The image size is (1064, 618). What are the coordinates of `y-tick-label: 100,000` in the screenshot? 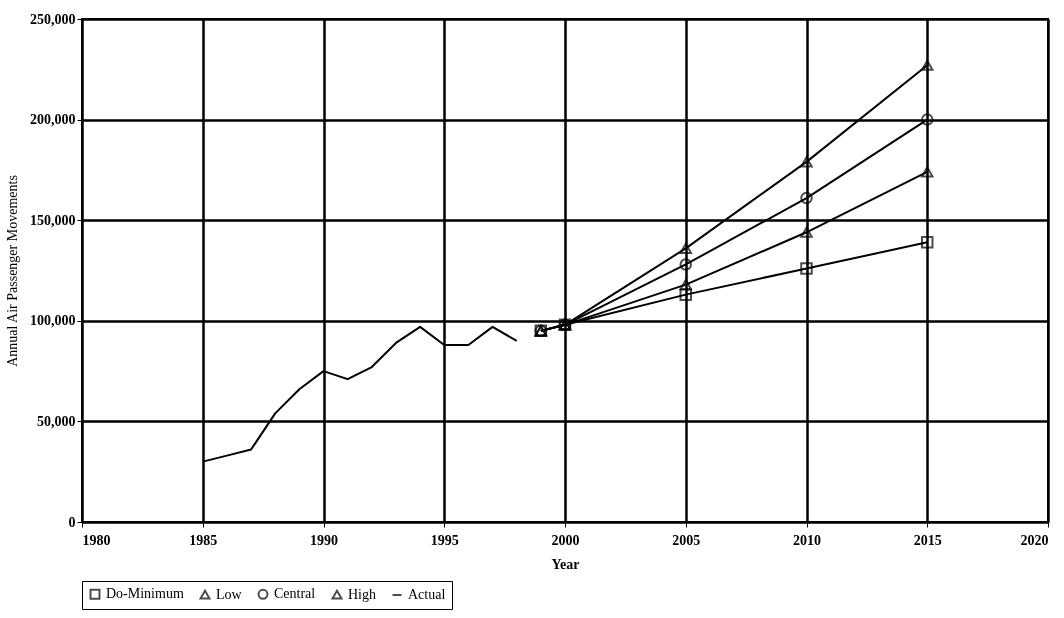 It's located at (53, 321).